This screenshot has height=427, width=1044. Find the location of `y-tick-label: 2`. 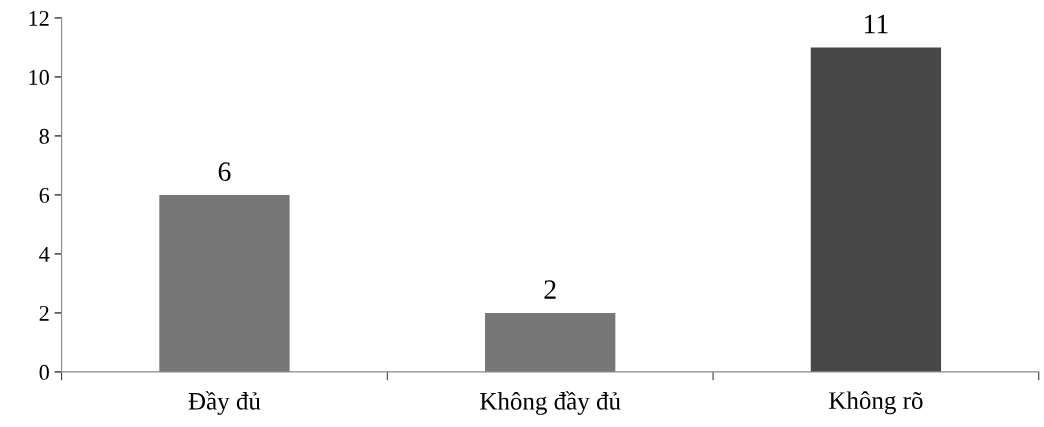

y-tick-label: 2 is located at coordinates (44, 313).